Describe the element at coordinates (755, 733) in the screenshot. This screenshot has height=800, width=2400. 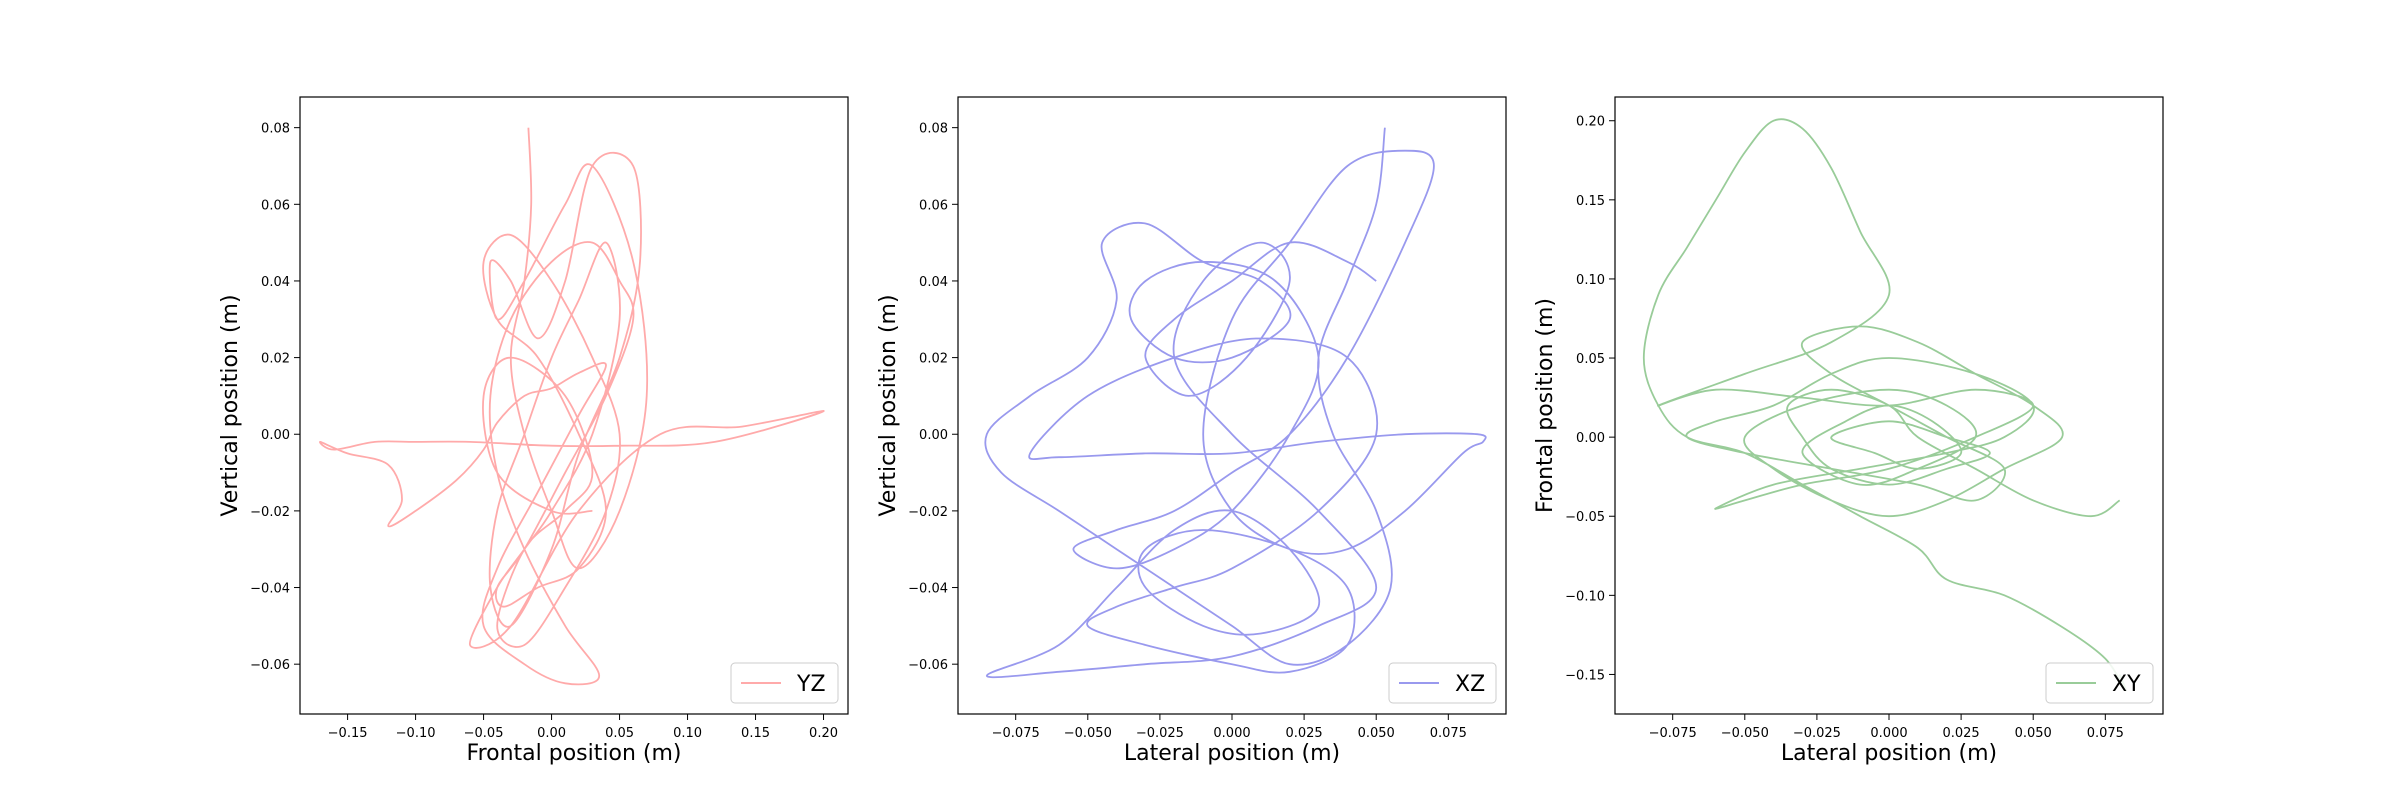
I see `yz-x-tick-label: 0.15` at that location.